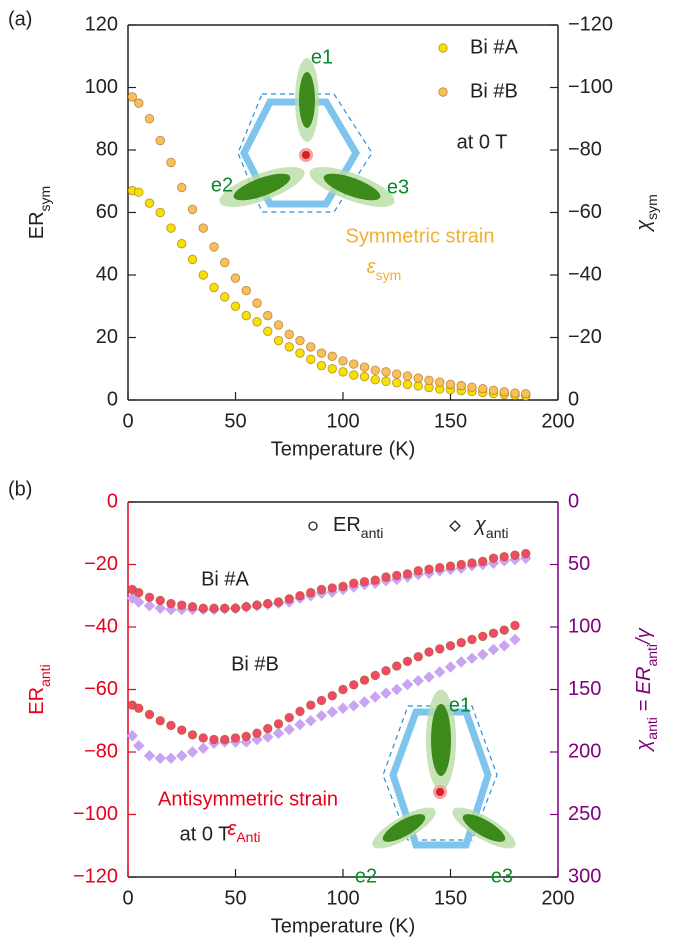 This screenshot has width=673, height=939. I want to click on y2-tick-label: −80, so click(585, 149).